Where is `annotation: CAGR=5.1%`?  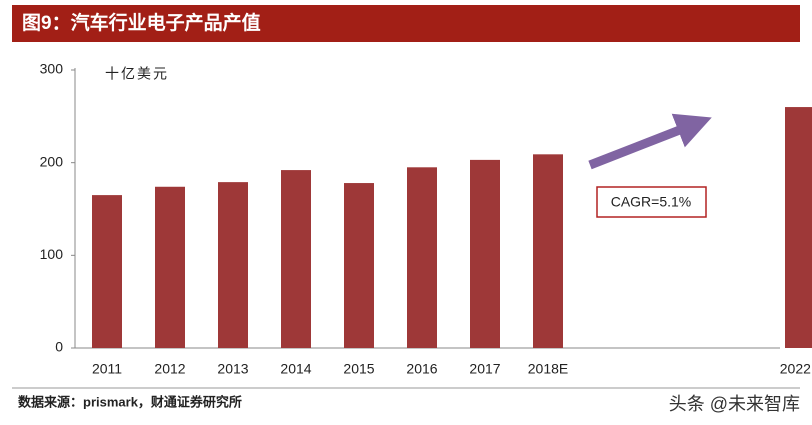
annotation: CAGR=5.1% is located at coordinates (651, 202).